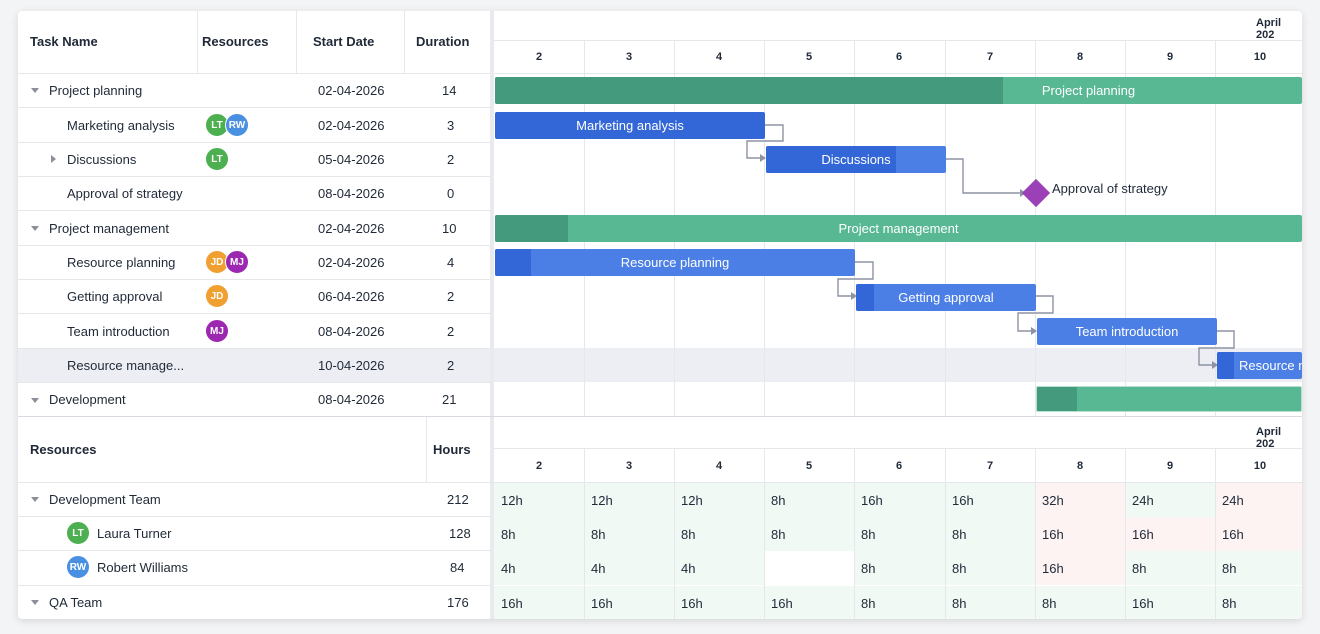  Describe the element at coordinates (109, 228) in the screenshot. I see `task-name-cell: Project management` at that location.